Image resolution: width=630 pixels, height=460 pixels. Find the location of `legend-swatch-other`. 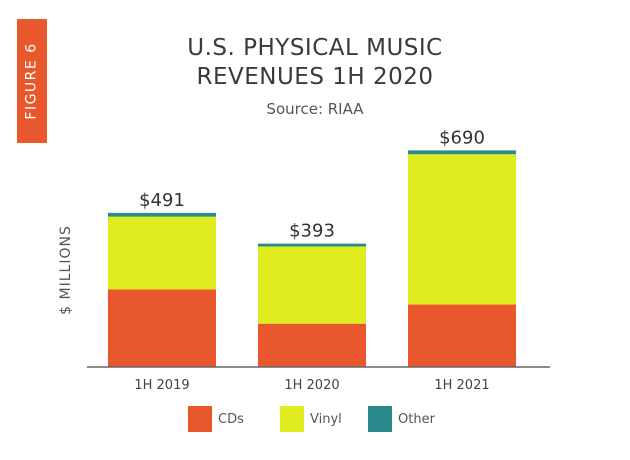

legend-swatch-other is located at coordinates (380, 419).